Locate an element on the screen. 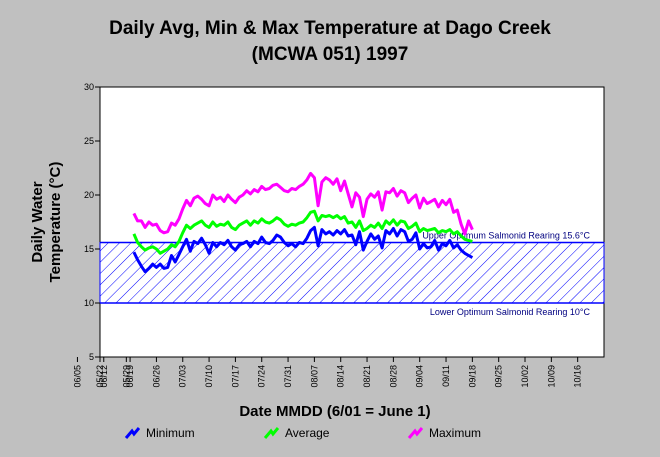  y-tick-label: 15 is located at coordinates (89, 249).